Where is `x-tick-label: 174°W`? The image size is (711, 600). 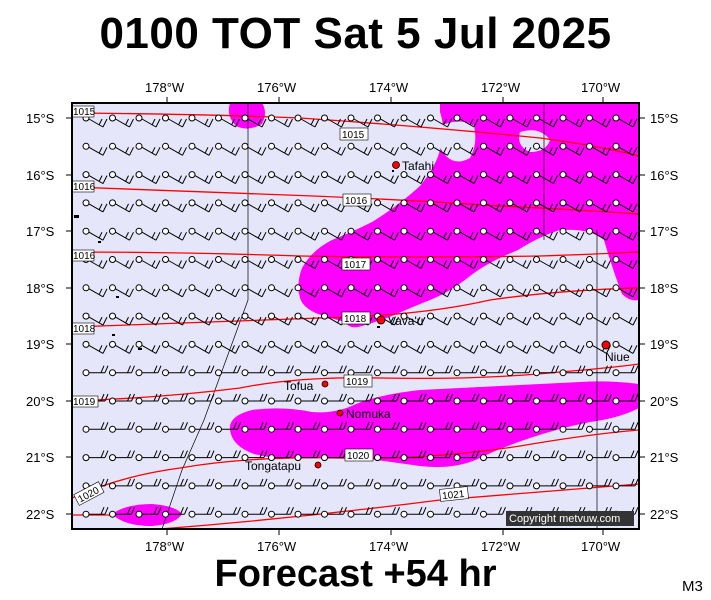
x-tick-label: 174°W is located at coordinates (389, 546).